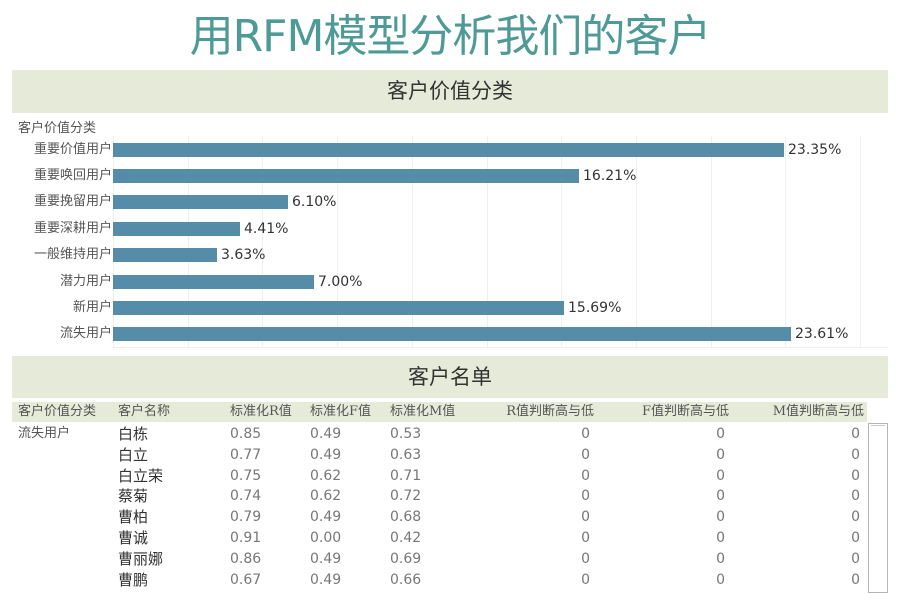  I want to click on bar-row: 4.41%, so click(500, 229).